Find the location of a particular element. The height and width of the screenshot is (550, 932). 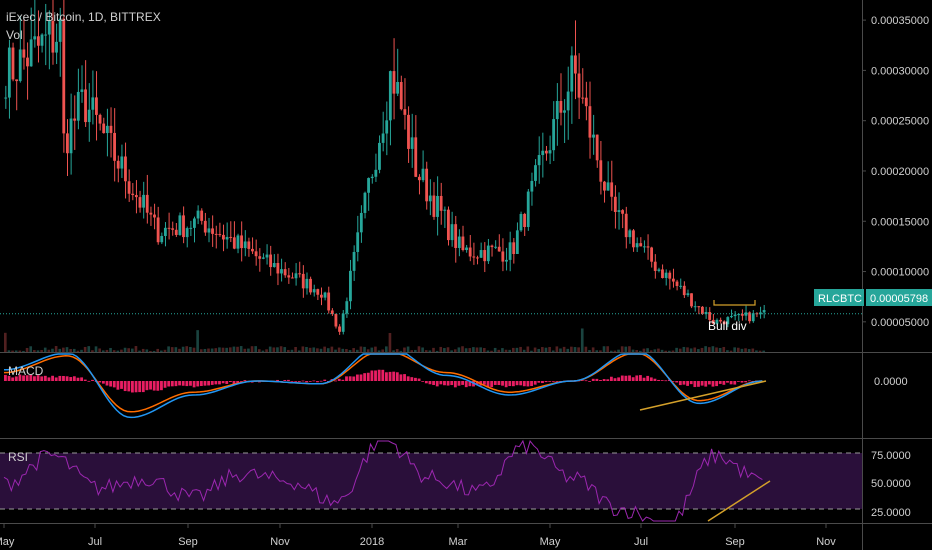

price-tick-label: 0.00020000 is located at coordinates (900, 172).